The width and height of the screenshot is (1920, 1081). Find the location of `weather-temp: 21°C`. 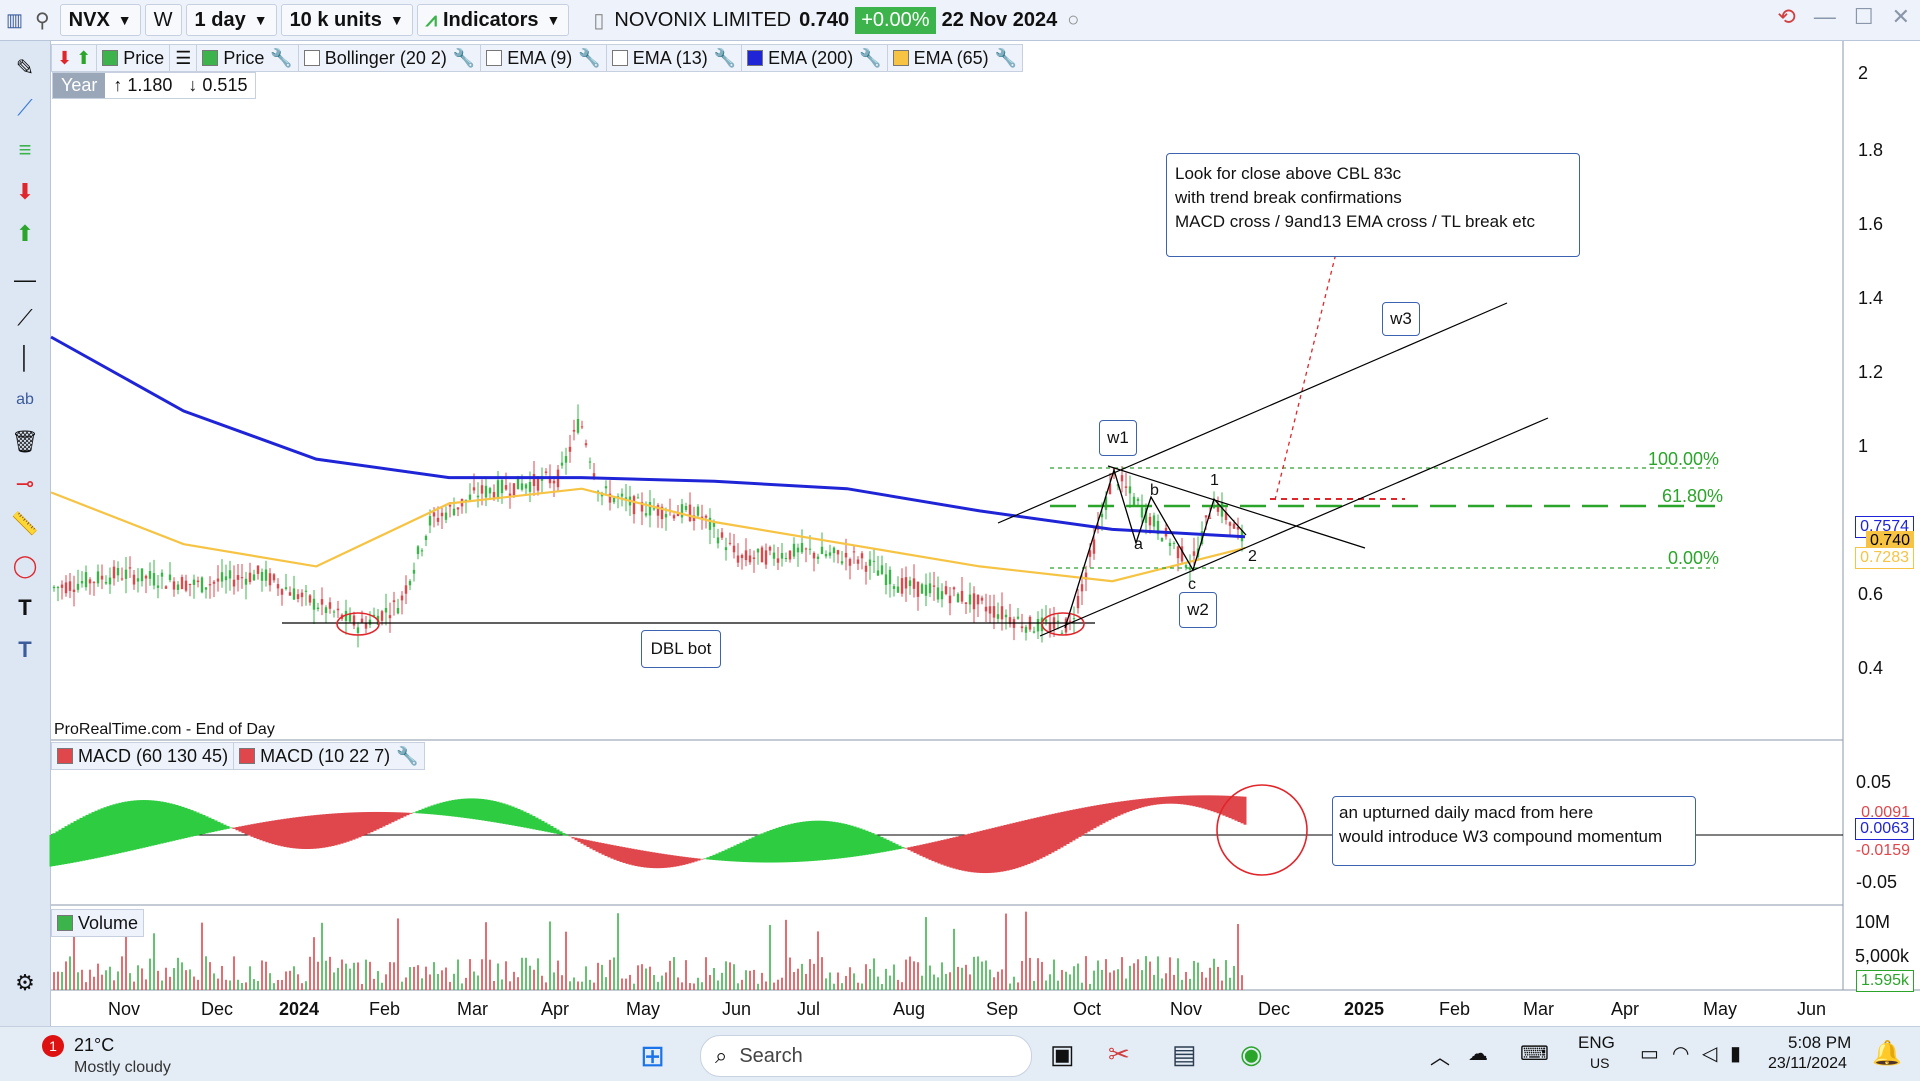

weather-temp: 21°C is located at coordinates (94, 1045).